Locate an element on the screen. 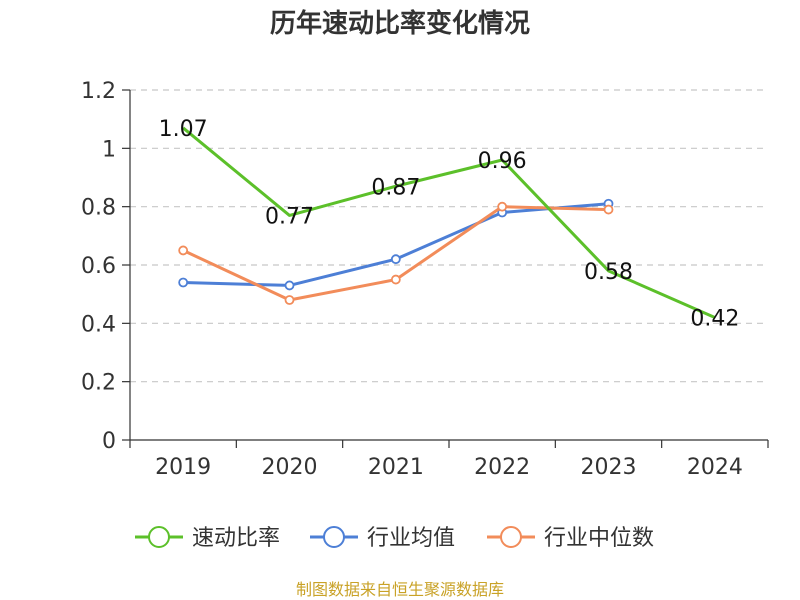 The image size is (800, 600). legend-item-2: 行业中位数 is located at coordinates (570, 538).